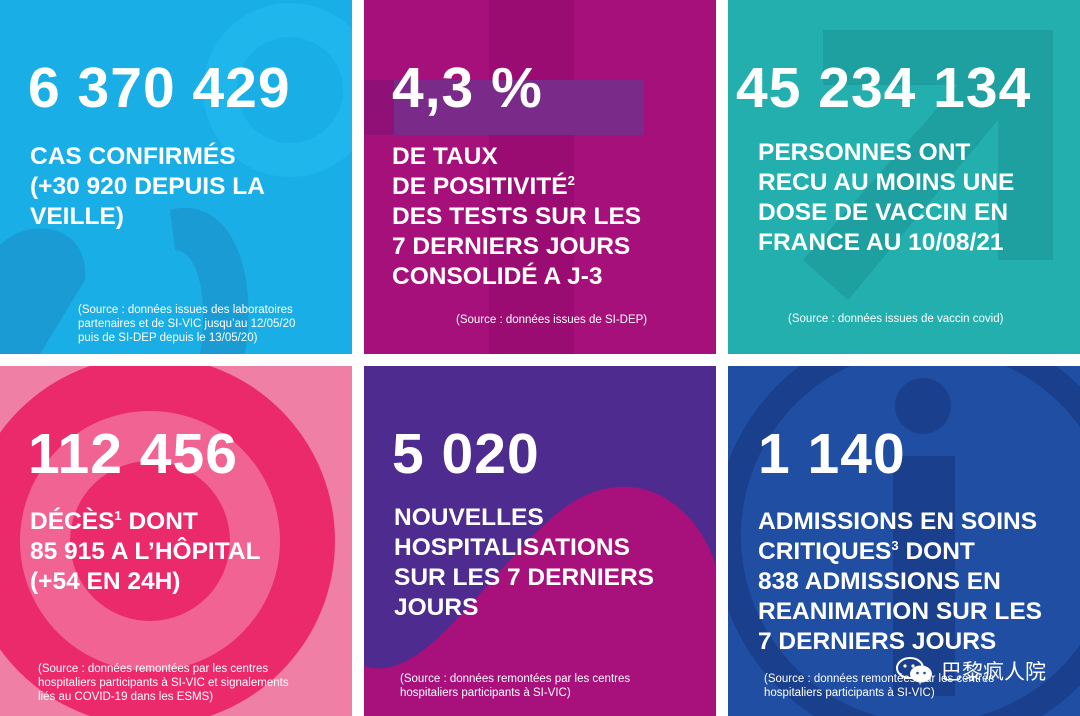 The width and height of the screenshot is (1080, 716). Describe the element at coordinates (497, 276) in the screenshot. I see `desc-line: CONSOLIDÉ A J-3` at that location.